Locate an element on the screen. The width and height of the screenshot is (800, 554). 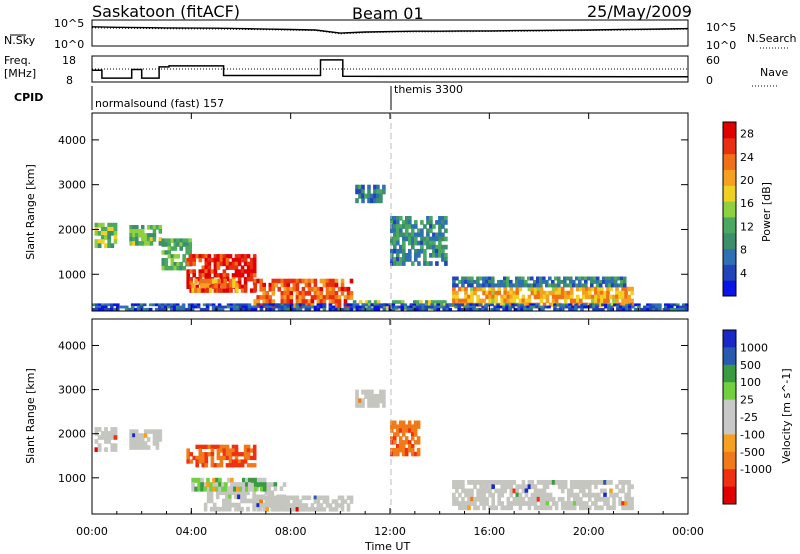
freq-tick-bottom: 8 is located at coordinates (69, 80).